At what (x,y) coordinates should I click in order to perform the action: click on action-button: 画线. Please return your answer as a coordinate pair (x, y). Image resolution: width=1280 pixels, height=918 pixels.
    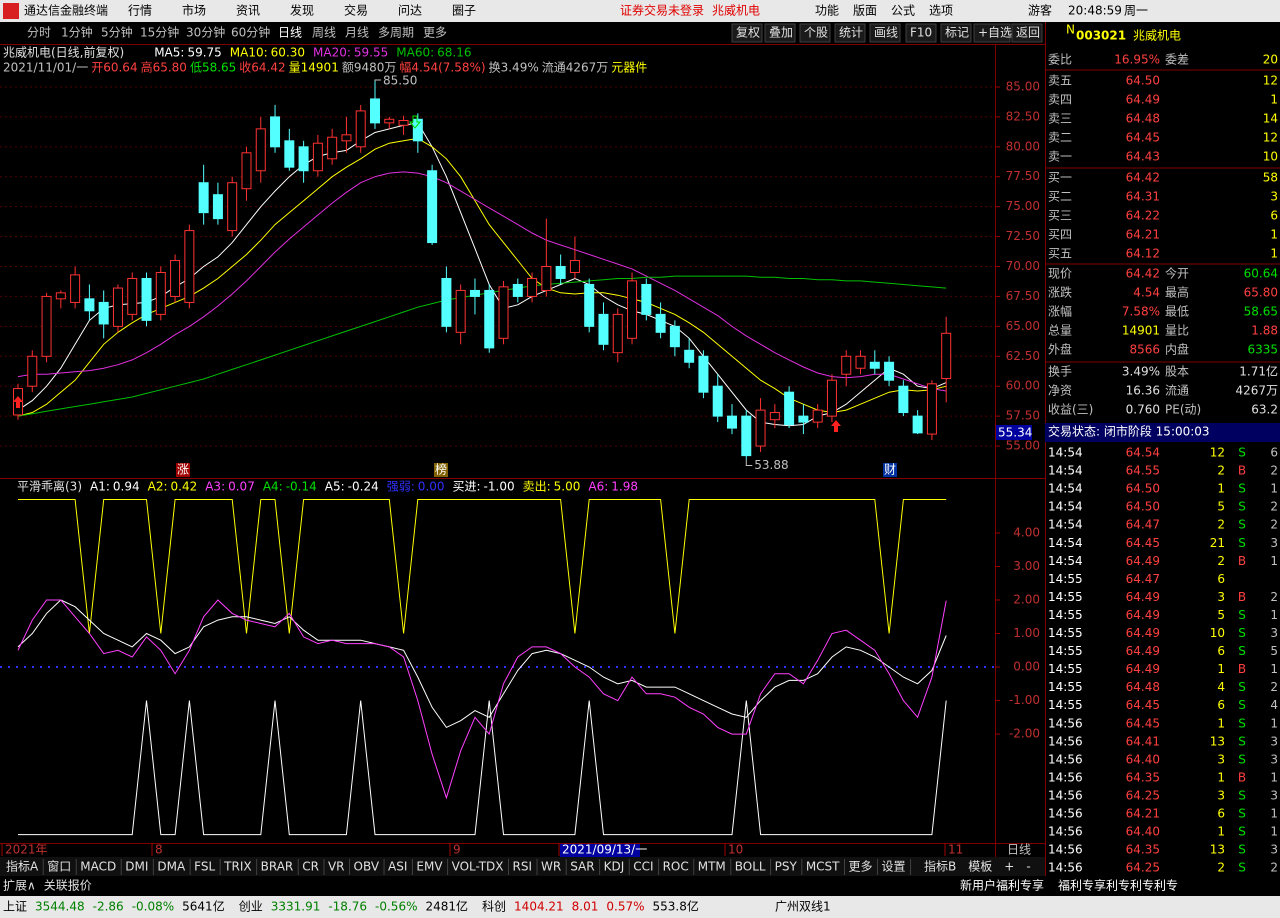
    Looking at the image, I should click on (886, 33).